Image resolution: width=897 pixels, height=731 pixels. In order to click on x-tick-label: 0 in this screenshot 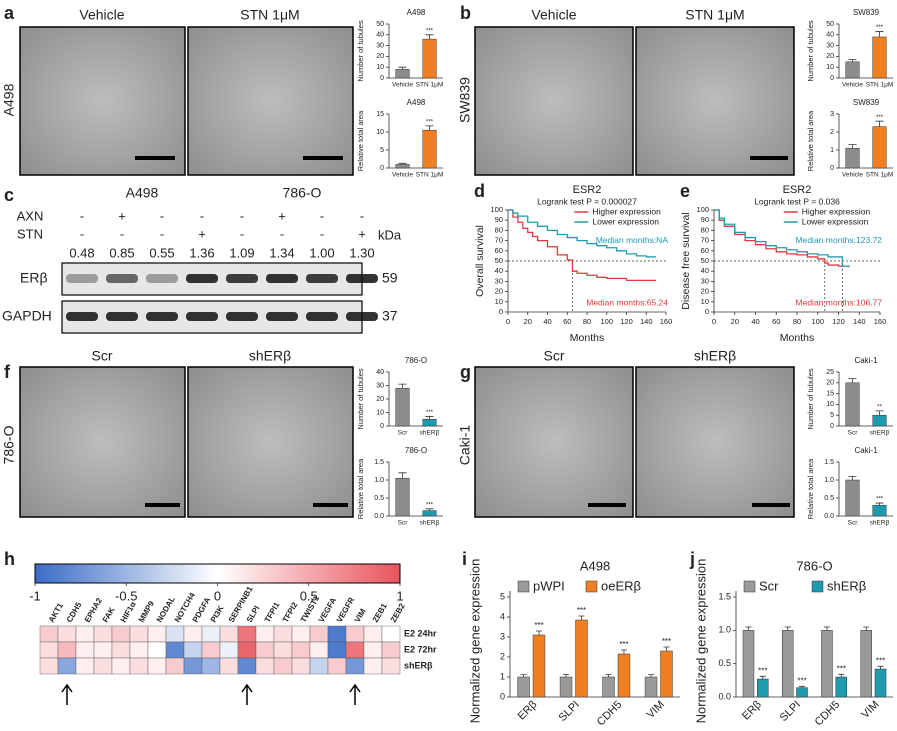, I will do `click(714, 321)`.